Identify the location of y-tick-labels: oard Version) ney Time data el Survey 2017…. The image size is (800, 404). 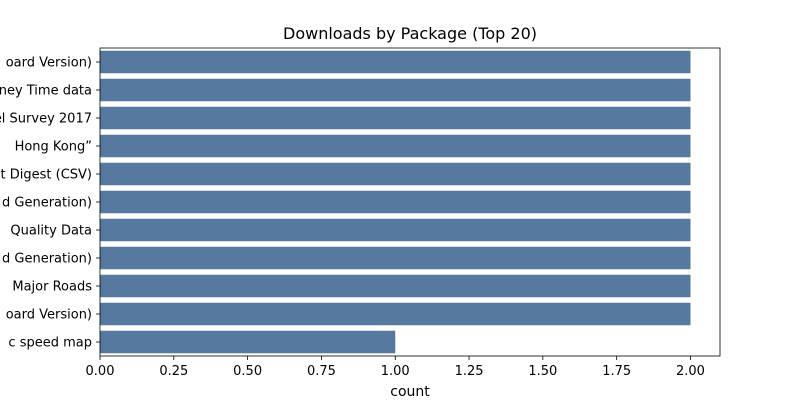
(50, 203).